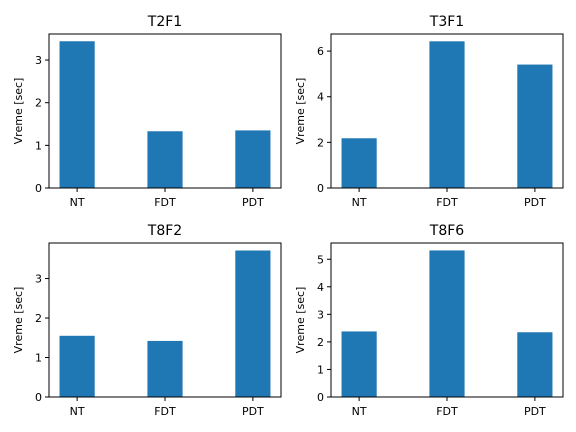  Describe the element at coordinates (320, 259) in the screenshot. I see `y-tick-label: 5` at that location.